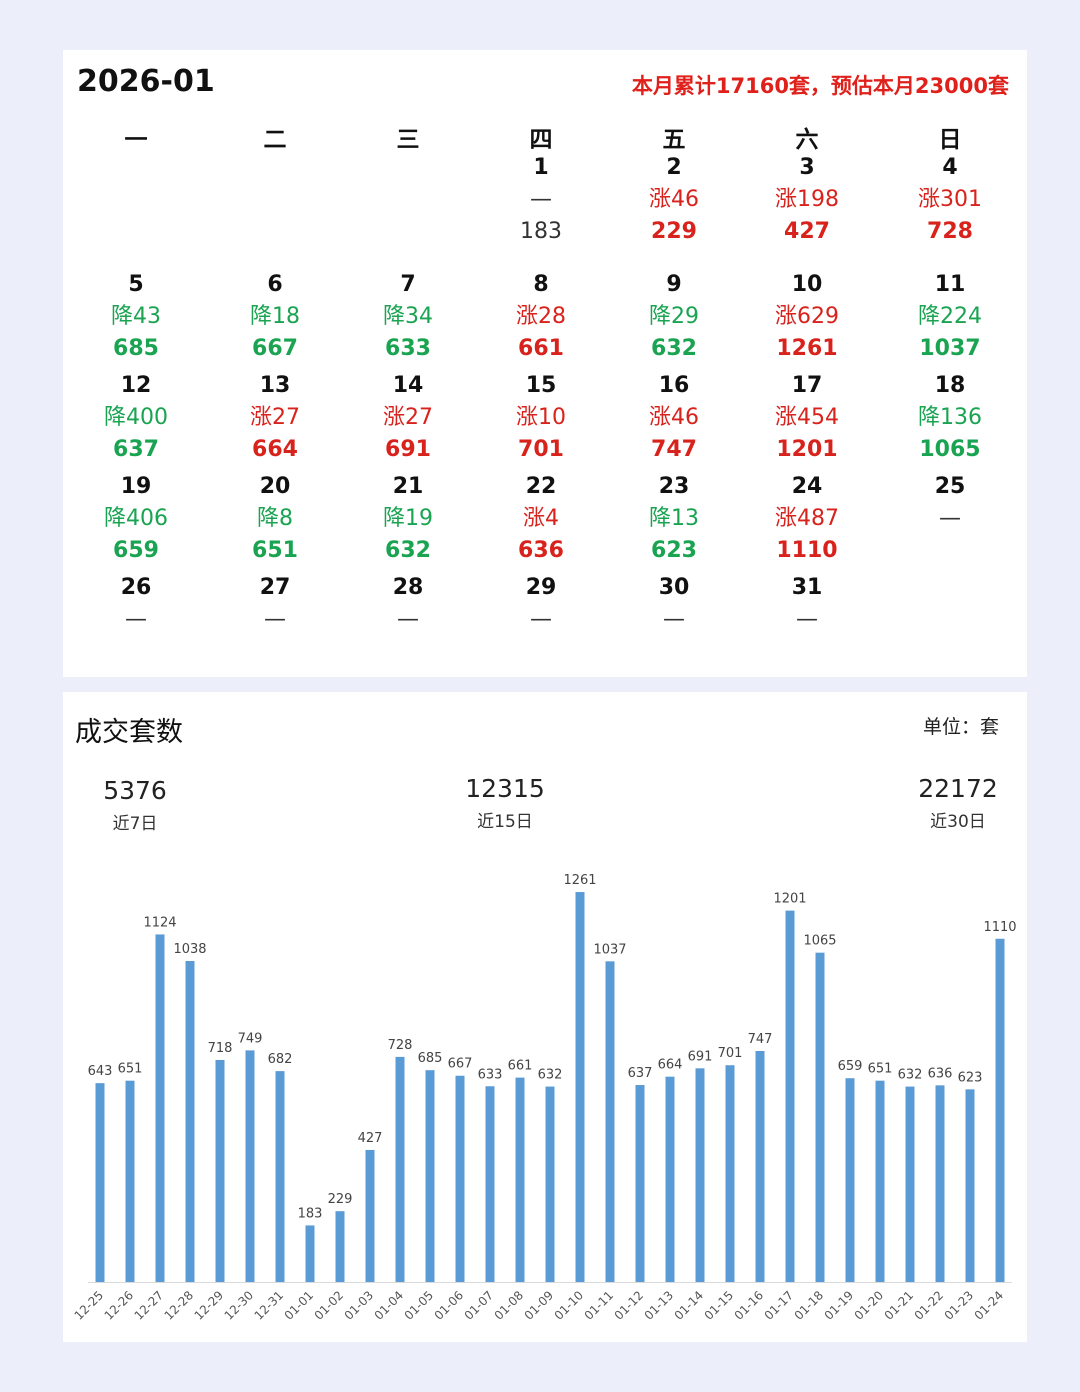  What do you see at coordinates (479, 1305) in the screenshot?
I see `x-tick-label: 01-07` at bounding box center [479, 1305].